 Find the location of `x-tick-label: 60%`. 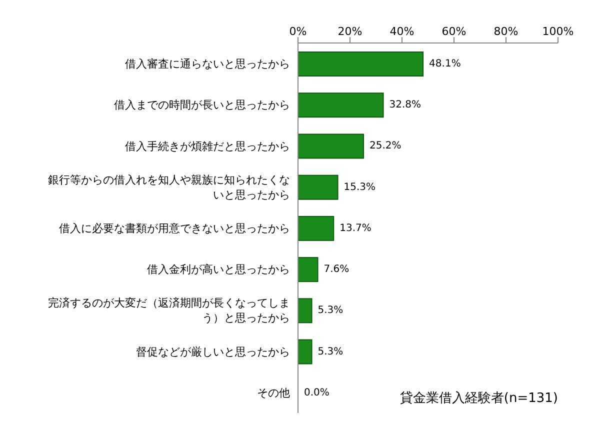

x-tick-label: 60% is located at coordinates (454, 31).